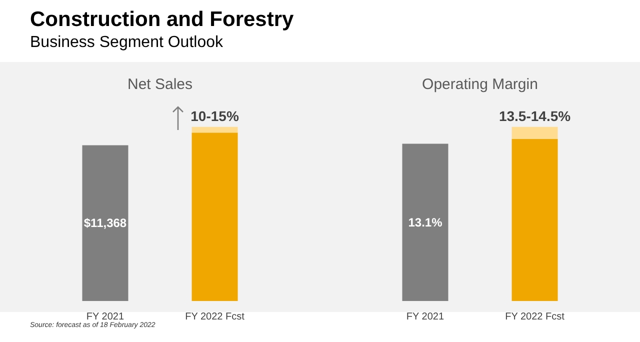  I want to click on chart-title: Net Sales, so click(160, 84).